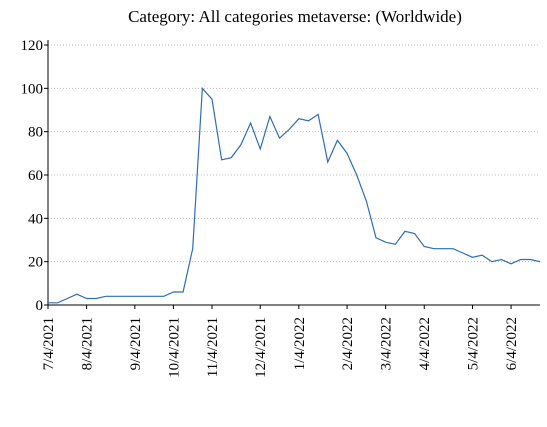  I want to click on x-tick-label: 2/4/2022, so click(348, 343).